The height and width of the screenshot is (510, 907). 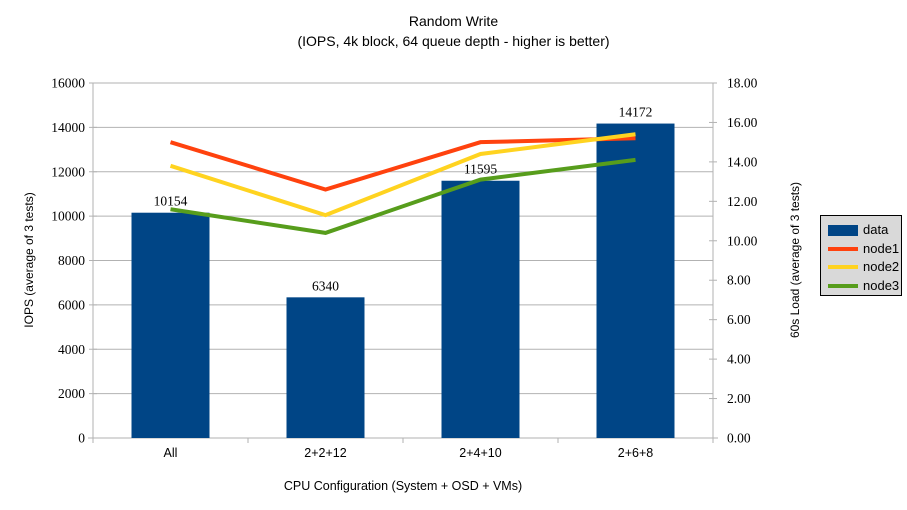 I want to click on x-axis-title: CPU Configuration (System + OSD + VMs), so click(x=403, y=486).